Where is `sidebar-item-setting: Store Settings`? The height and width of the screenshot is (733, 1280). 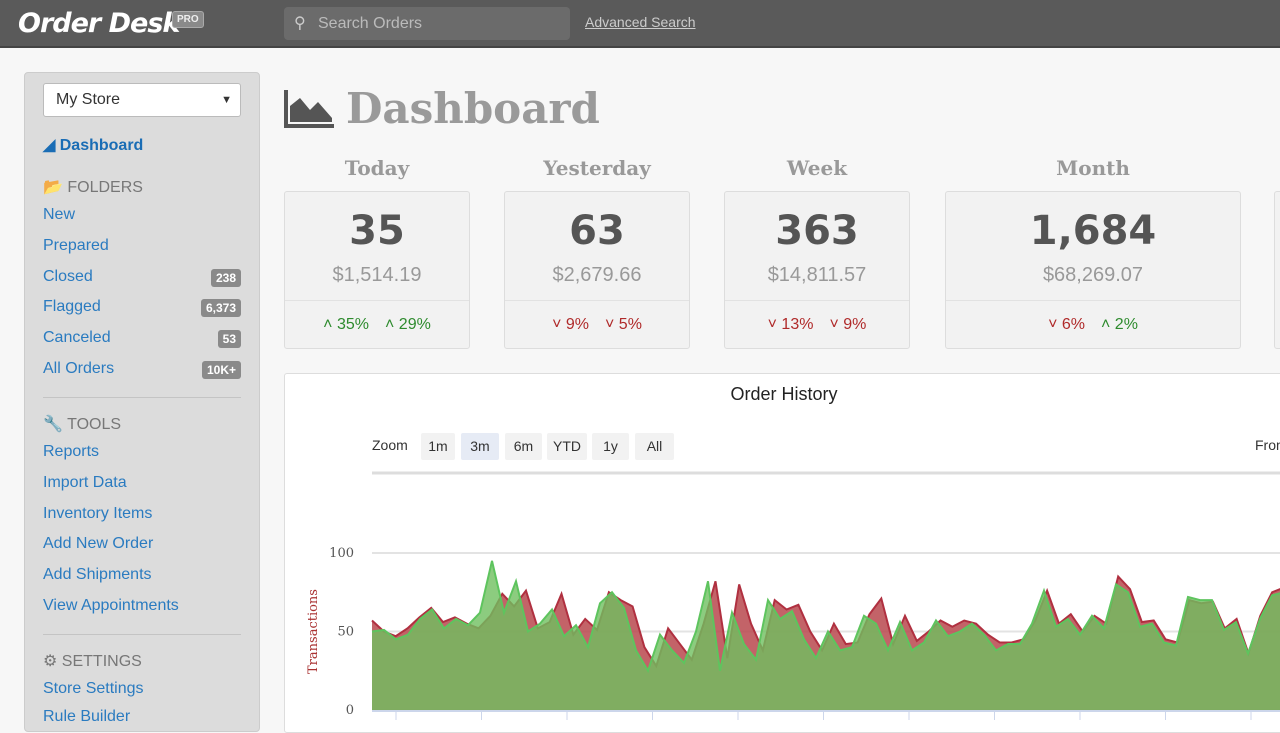 sidebar-item-setting: Store Settings is located at coordinates (93, 688).